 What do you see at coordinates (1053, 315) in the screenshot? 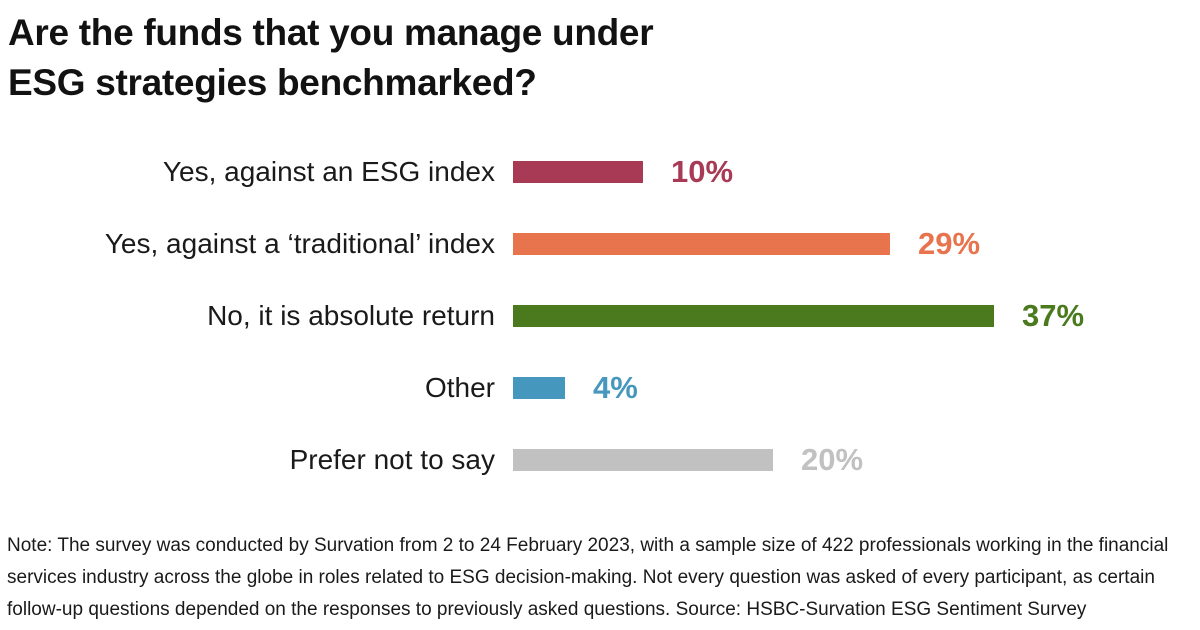
I see `value-label: 37%` at bounding box center [1053, 315].